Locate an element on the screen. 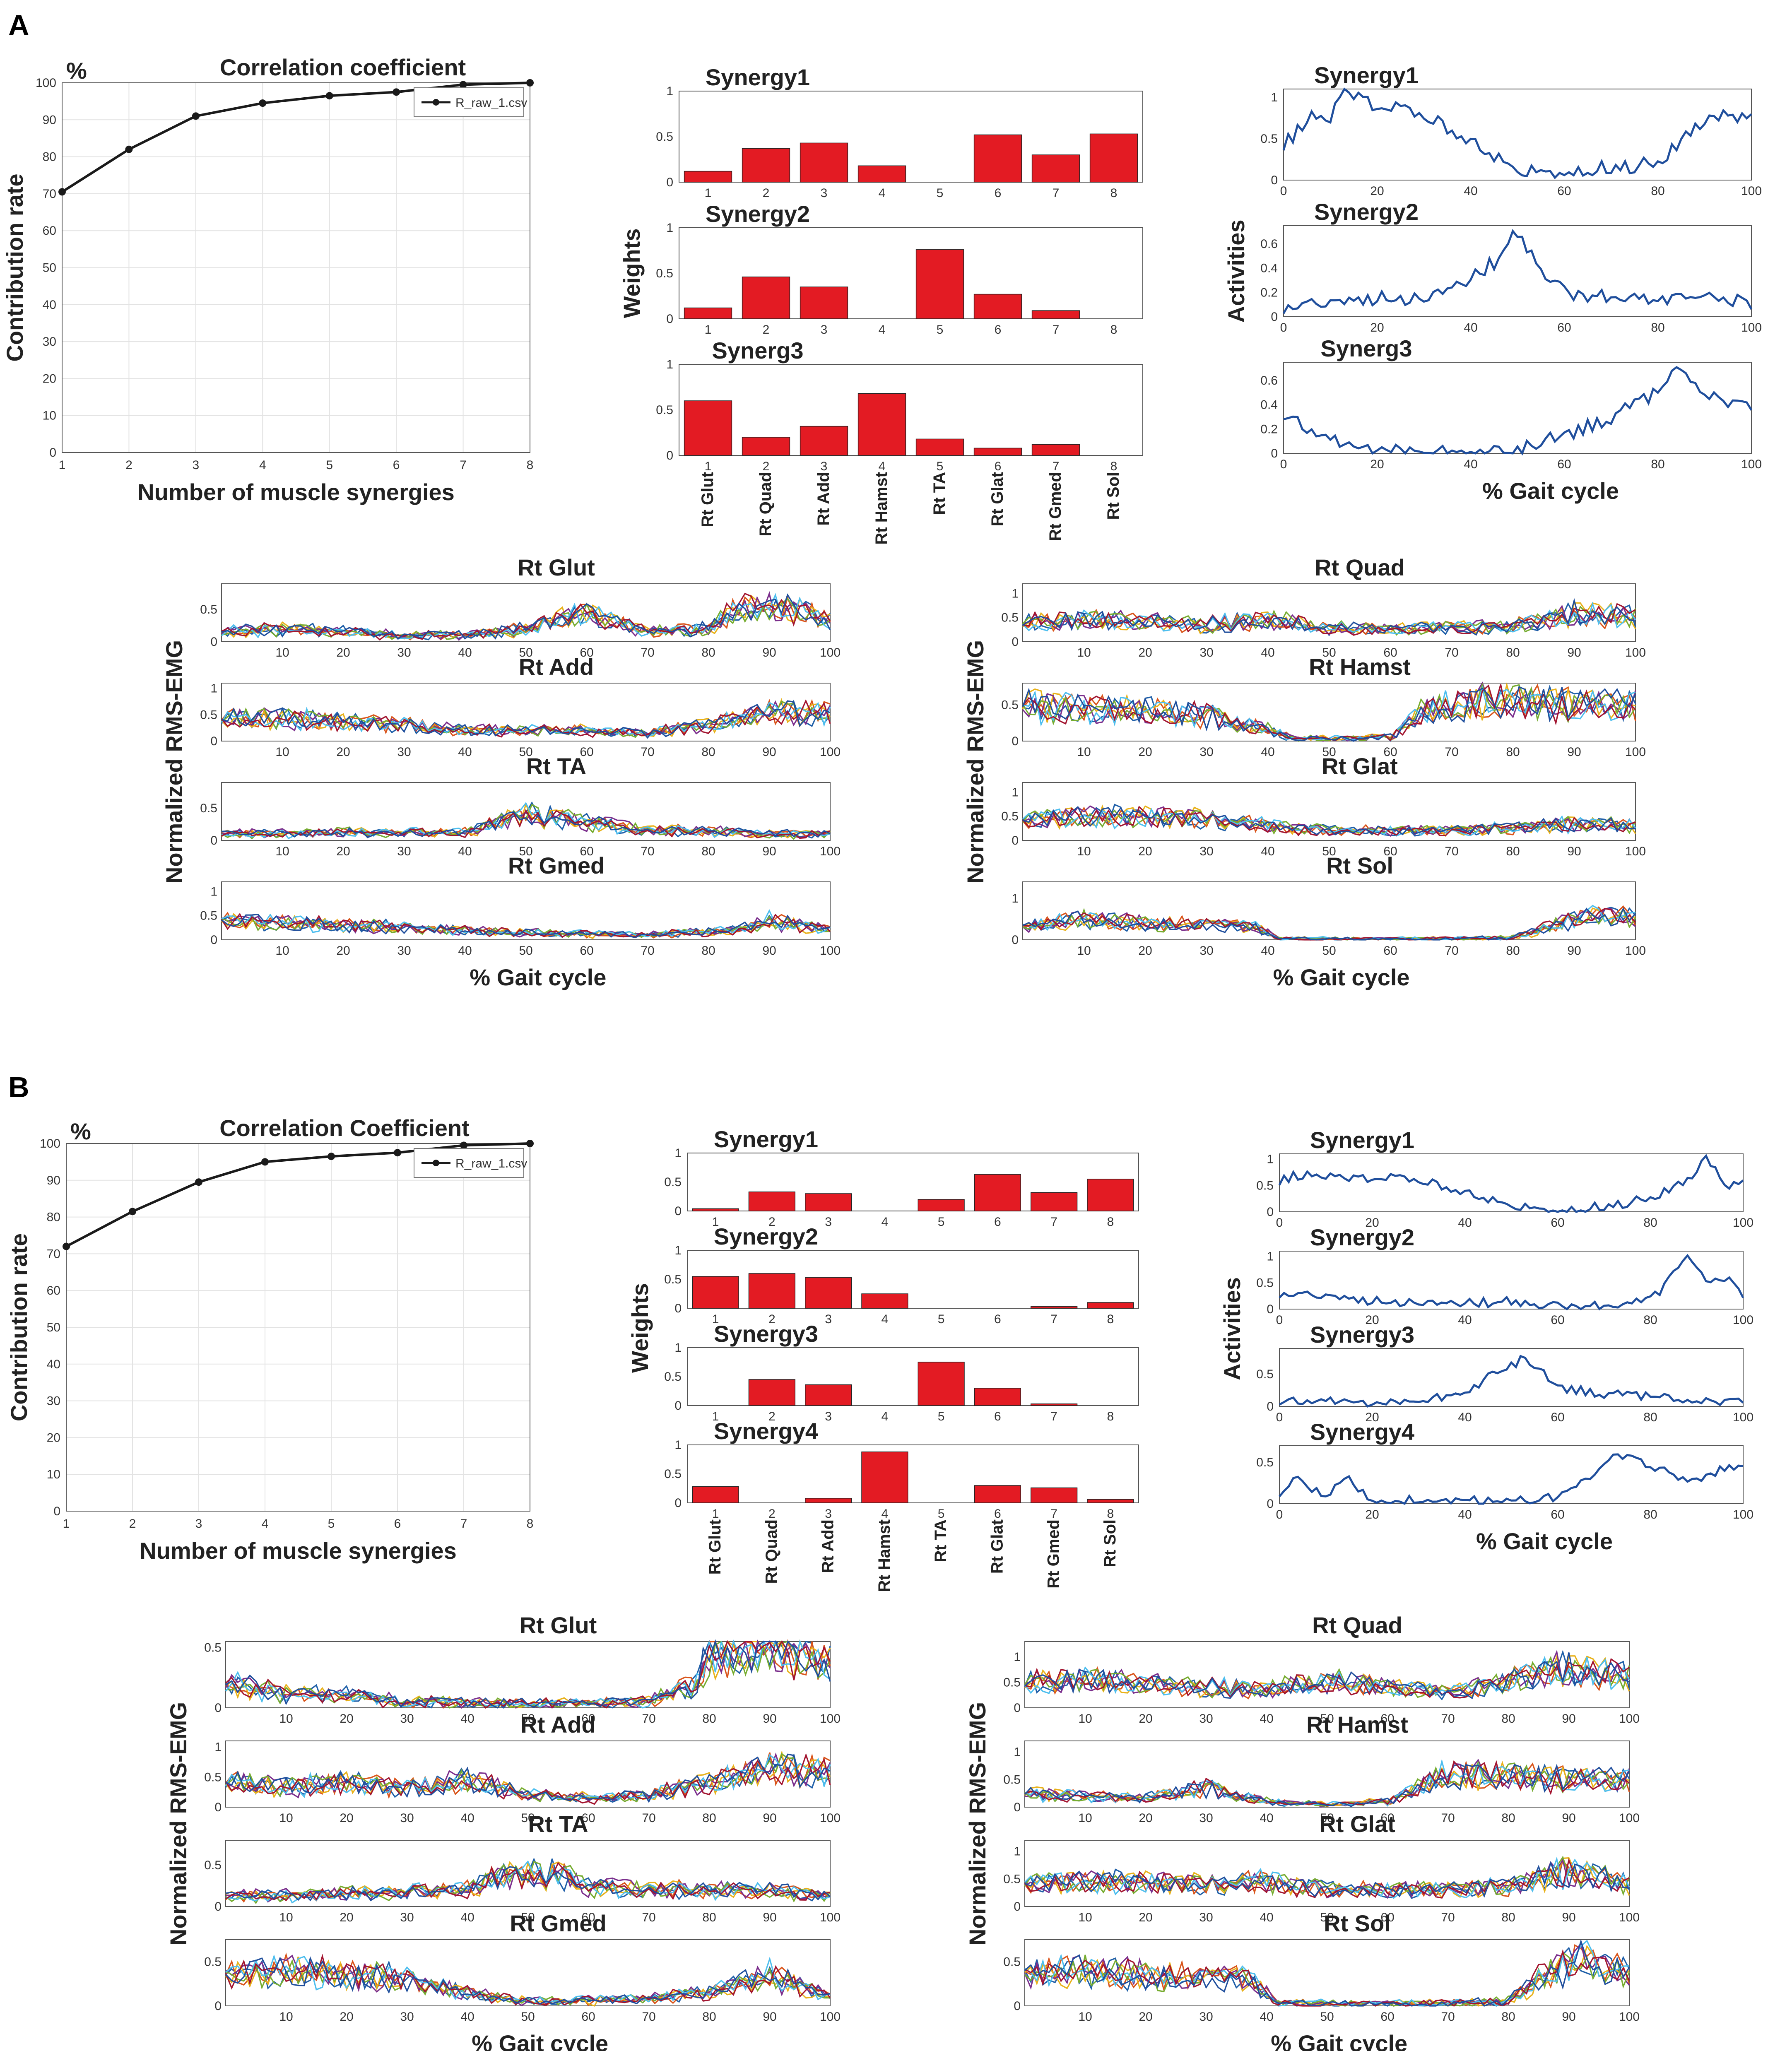 The width and height of the screenshot is (1792, 2051). y-tick-label: 10 is located at coordinates (54, 1474).